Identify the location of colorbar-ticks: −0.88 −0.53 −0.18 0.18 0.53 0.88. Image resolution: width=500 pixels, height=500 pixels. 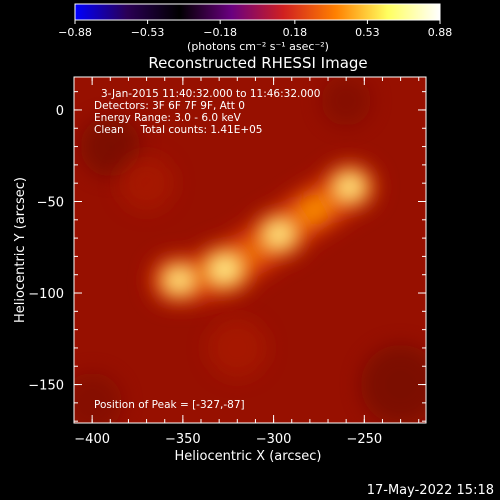
(255, 29).